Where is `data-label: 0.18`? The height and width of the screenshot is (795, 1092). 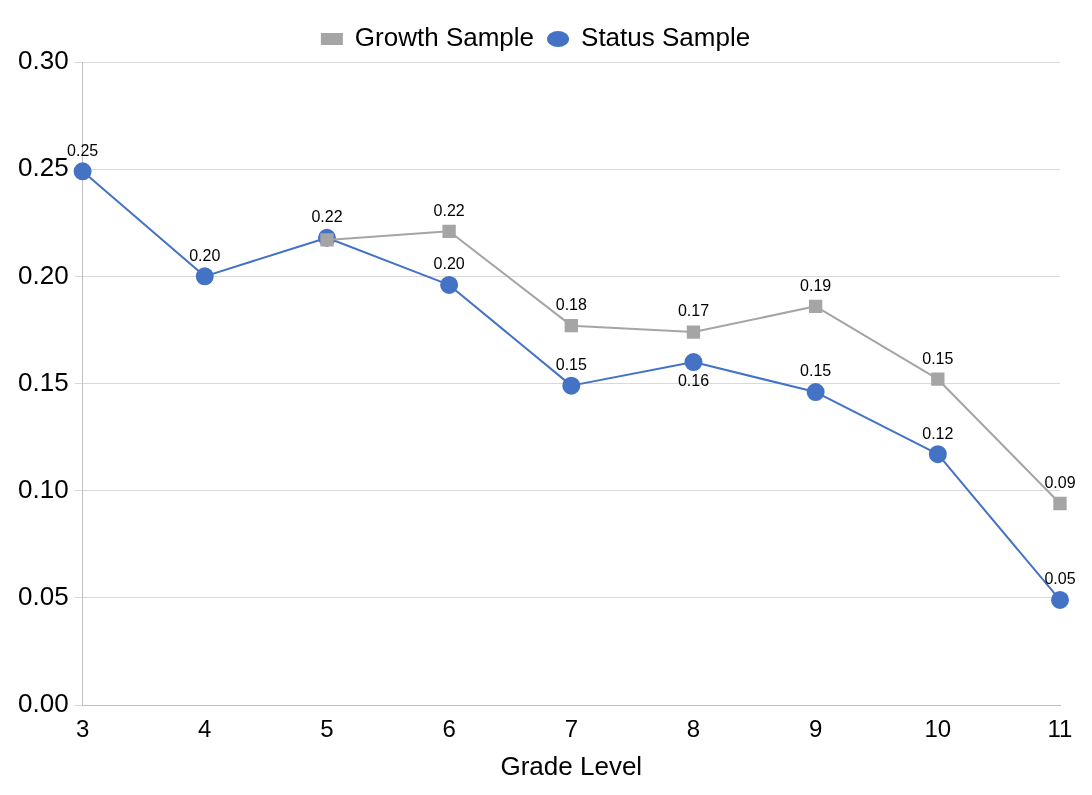 data-label: 0.18 is located at coordinates (571, 305).